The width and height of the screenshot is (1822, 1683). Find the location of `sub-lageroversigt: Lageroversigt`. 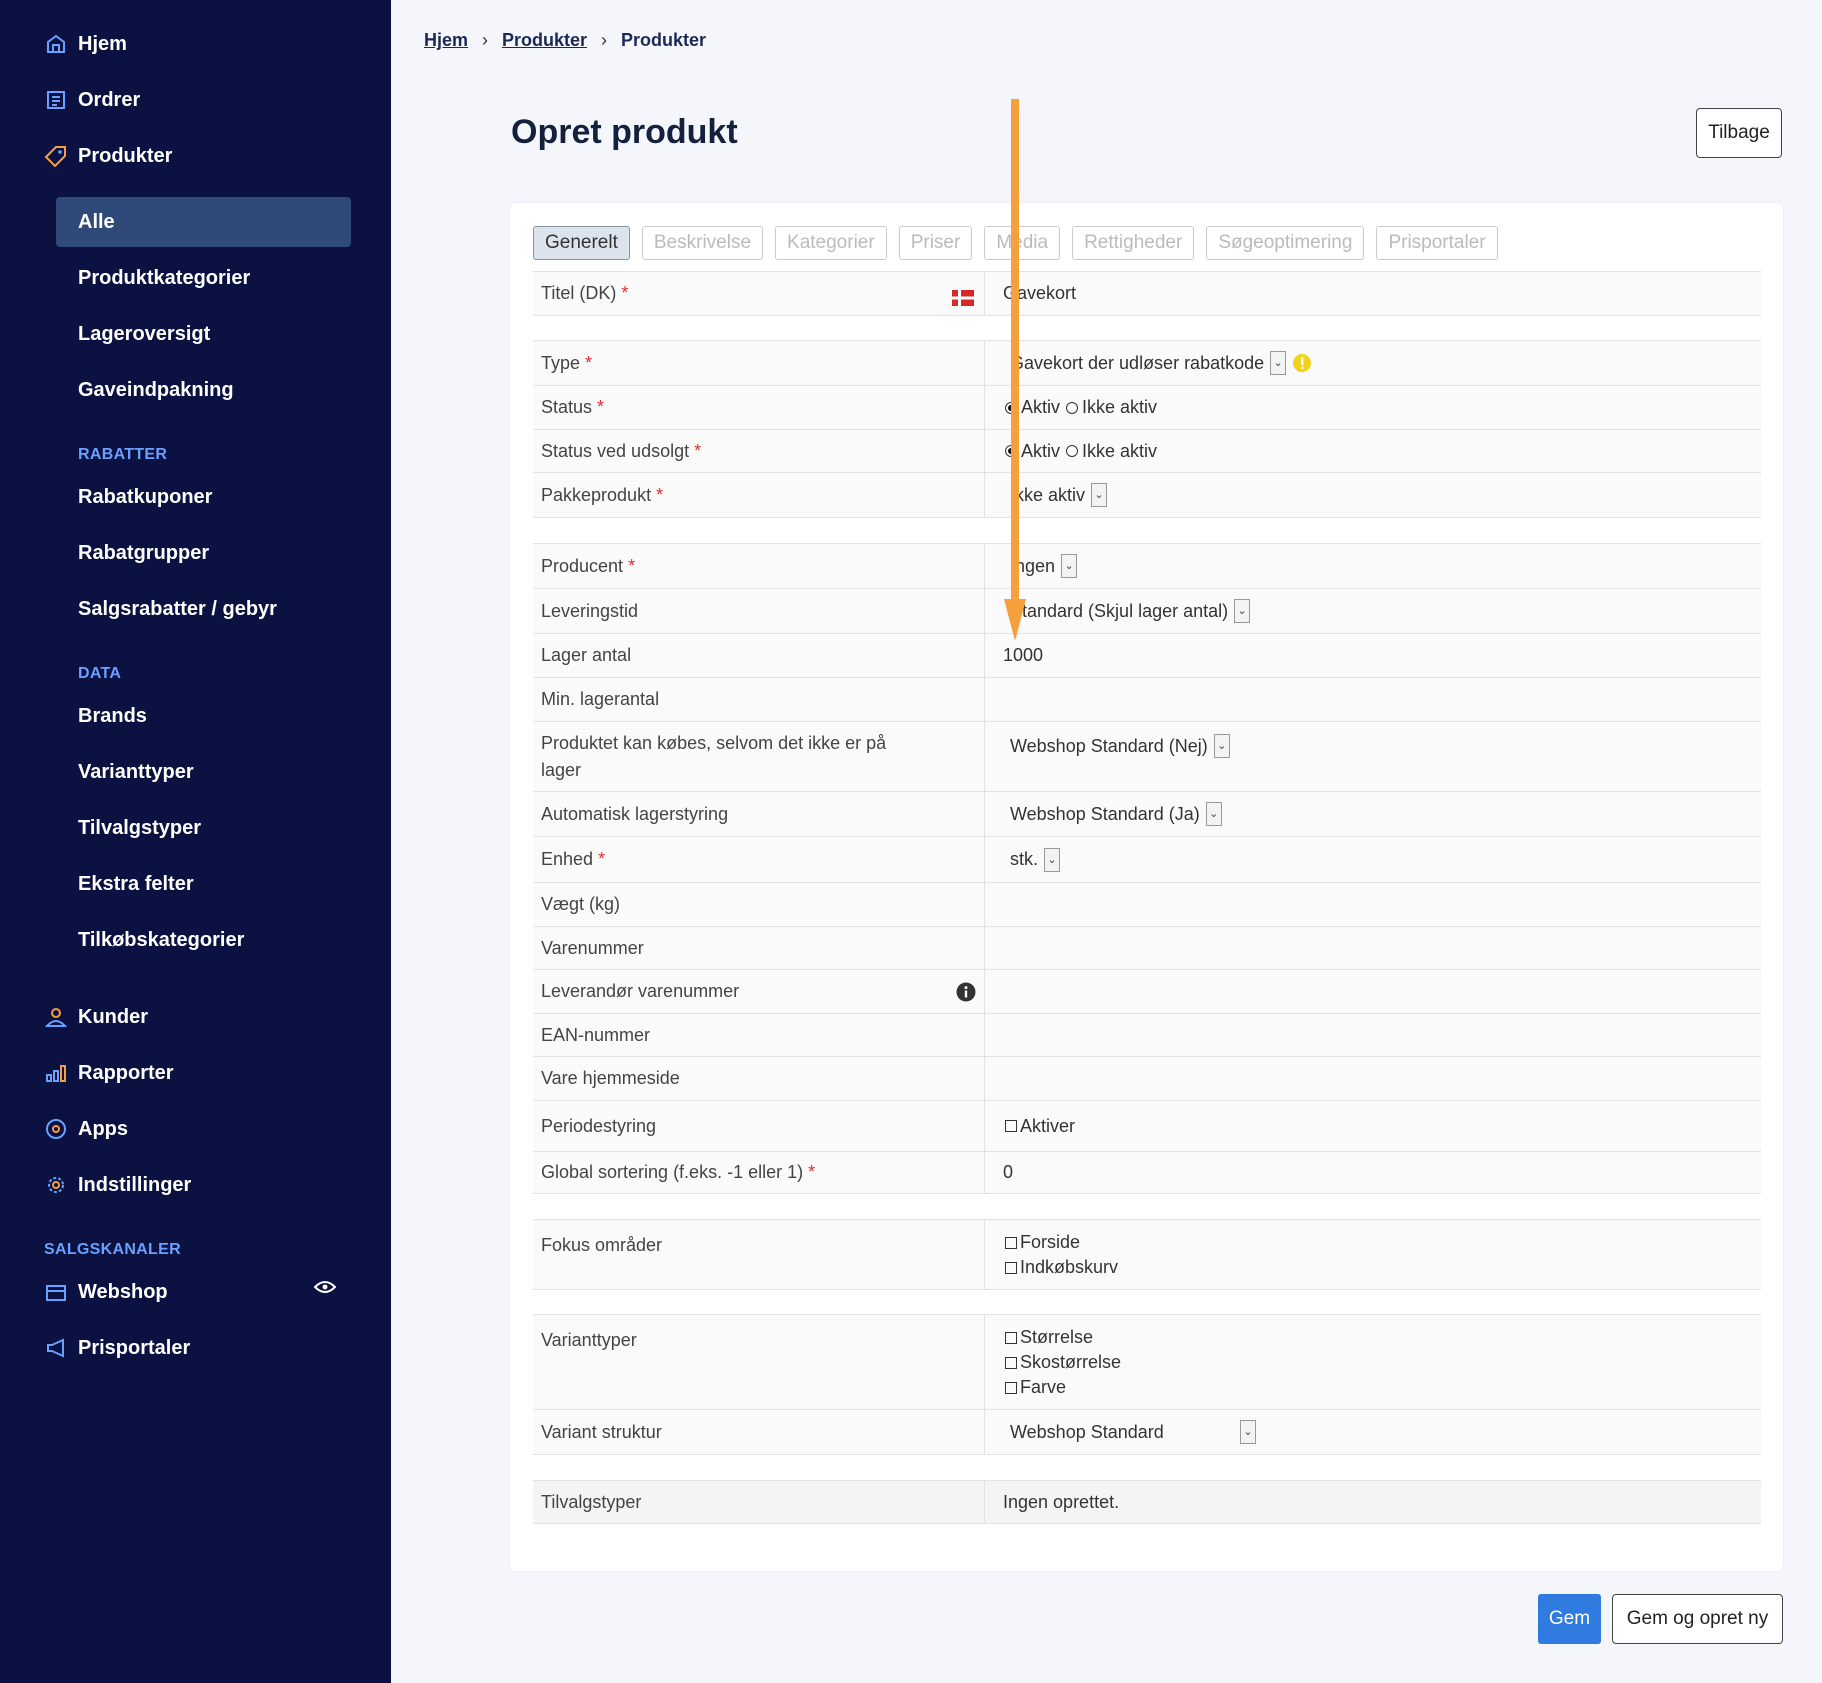

sub-lageroversigt: Lageroversigt is located at coordinates (144, 334).